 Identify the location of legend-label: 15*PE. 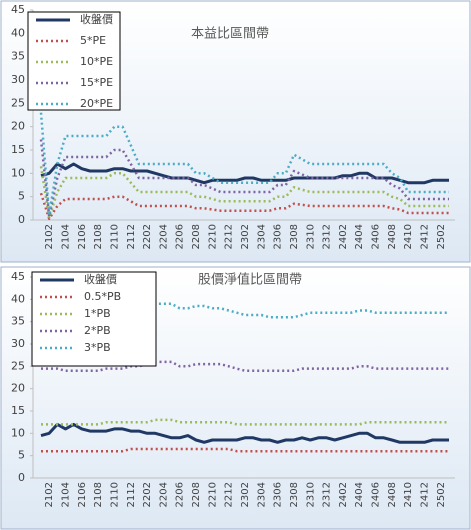
(96, 82).